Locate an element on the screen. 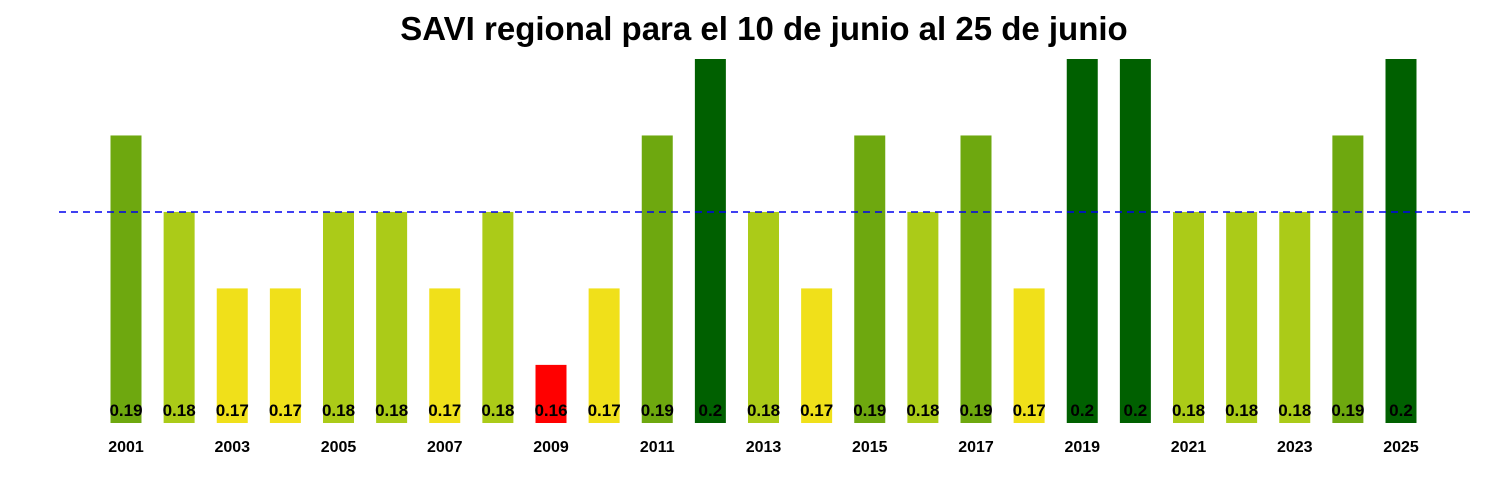 This screenshot has height=500, width=1500. bar-2019 is located at coordinates (1082, 241).